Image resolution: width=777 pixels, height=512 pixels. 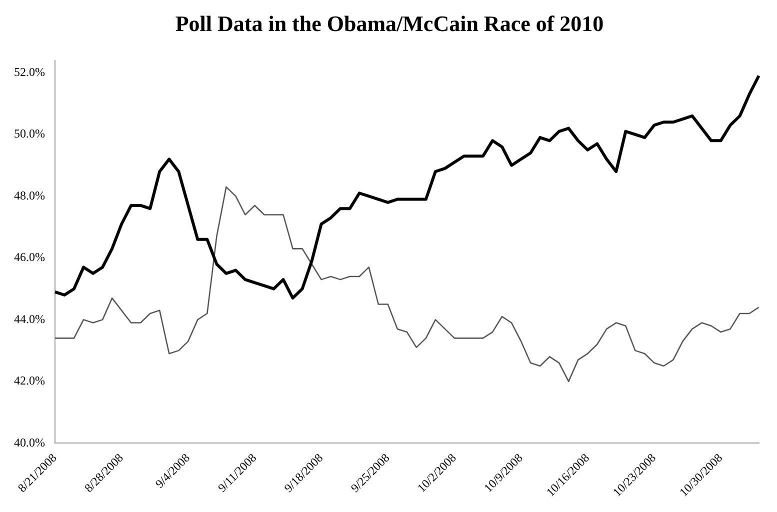 What do you see at coordinates (29, 133) in the screenshot?
I see `y-tick-label: 50.0%` at bounding box center [29, 133].